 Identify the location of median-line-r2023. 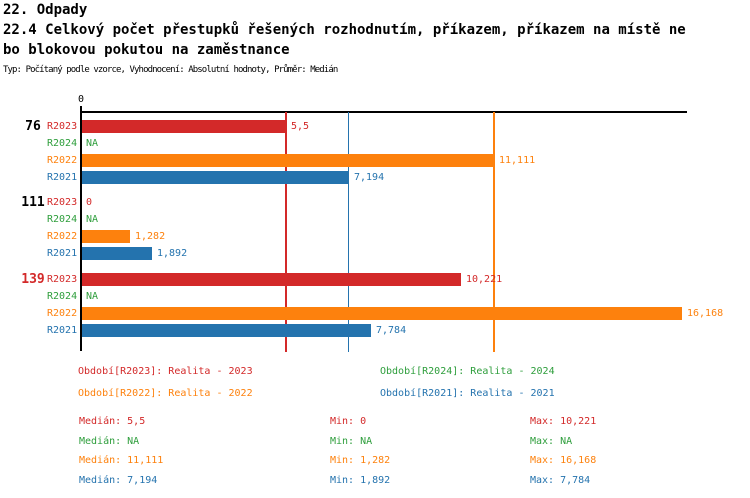
(286, 232).